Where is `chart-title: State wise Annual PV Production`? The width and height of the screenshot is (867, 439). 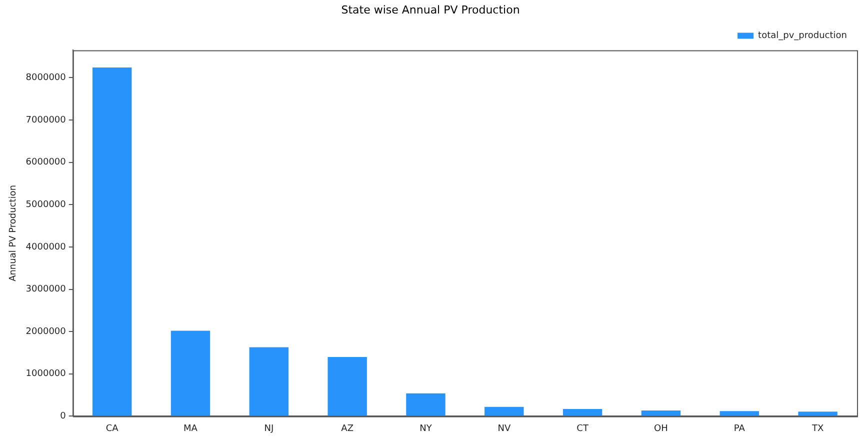 chart-title: State wise Annual PV Production is located at coordinates (430, 9).